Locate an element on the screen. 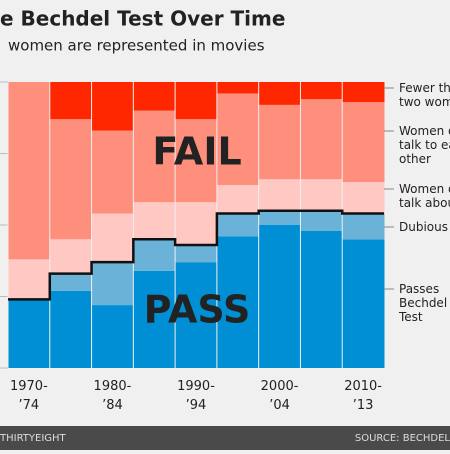 The image size is (450, 454). x-tick-label: 1980-’84 is located at coordinates (113, 396).